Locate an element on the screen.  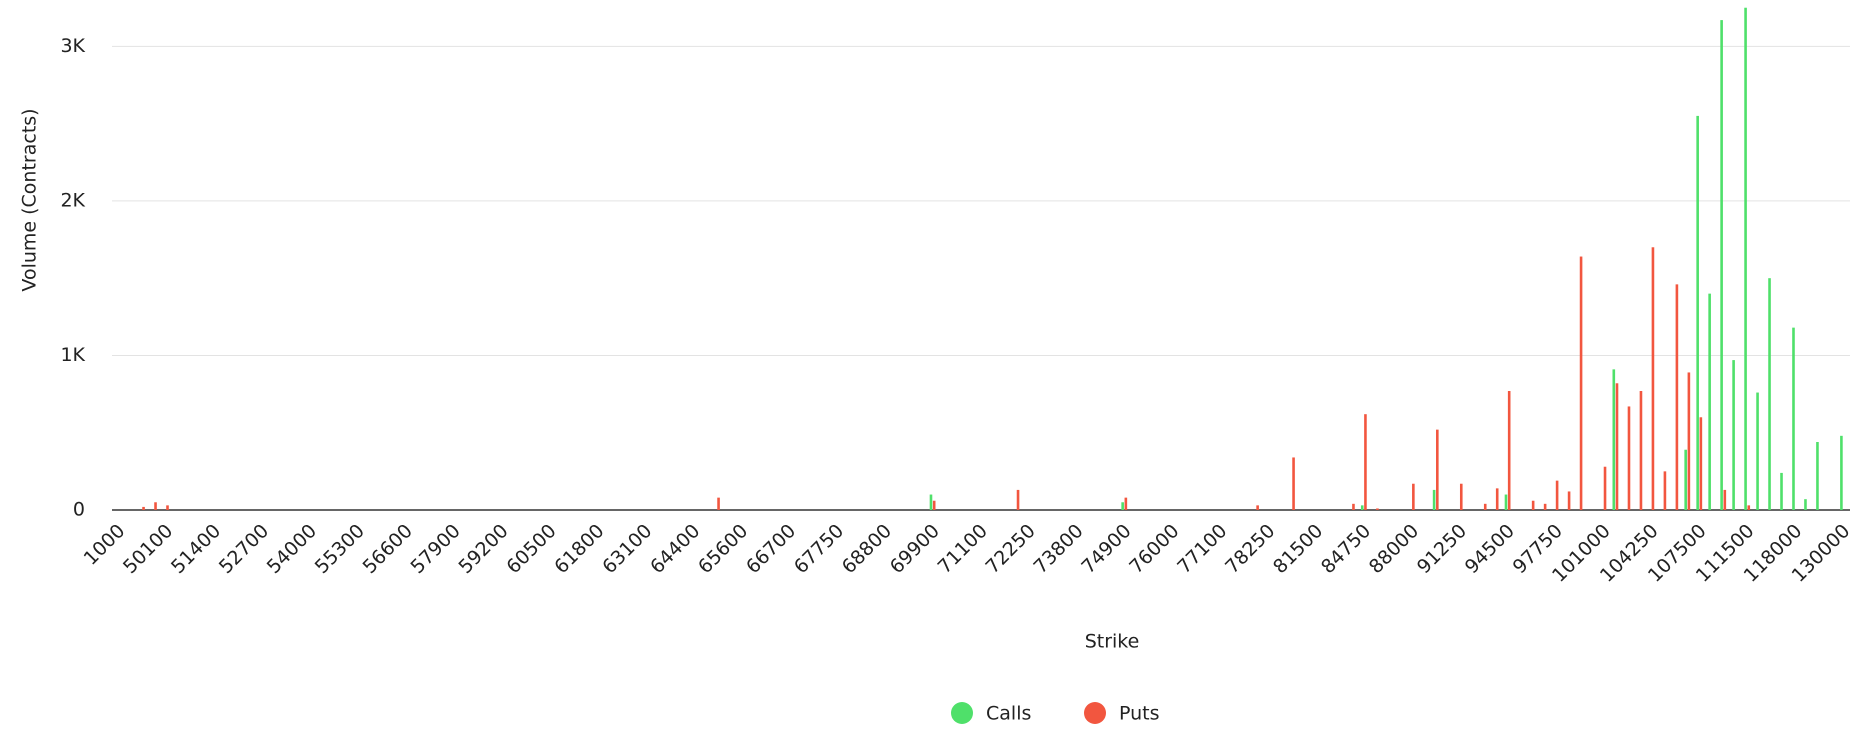
x-tick-label: 84750 is located at coordinates (1346, 549).